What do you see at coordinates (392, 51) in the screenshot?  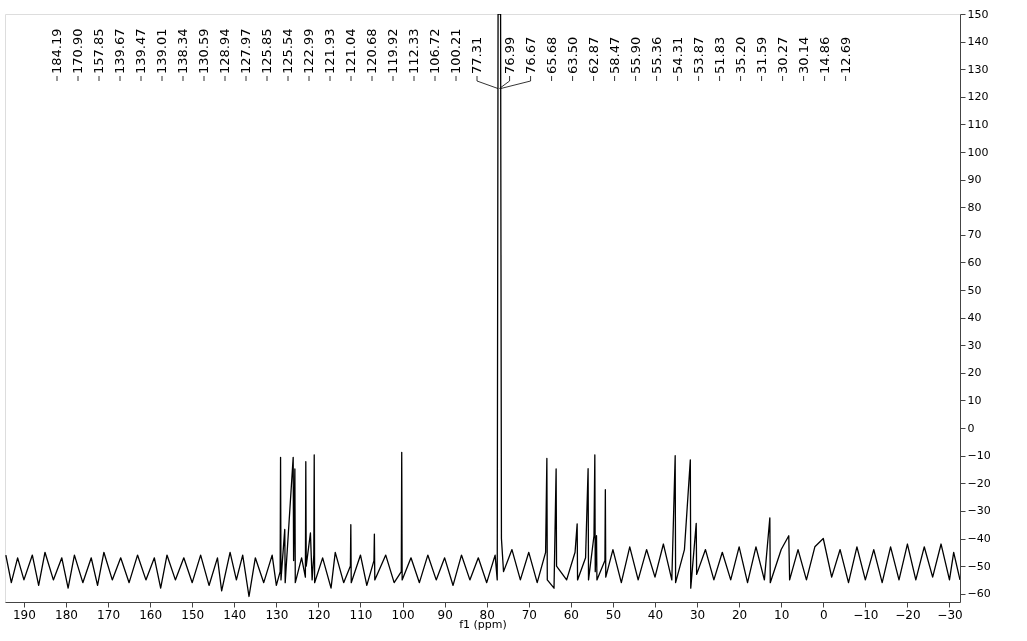 I see `annotation: 119.92` at bounding box center [392, 51].